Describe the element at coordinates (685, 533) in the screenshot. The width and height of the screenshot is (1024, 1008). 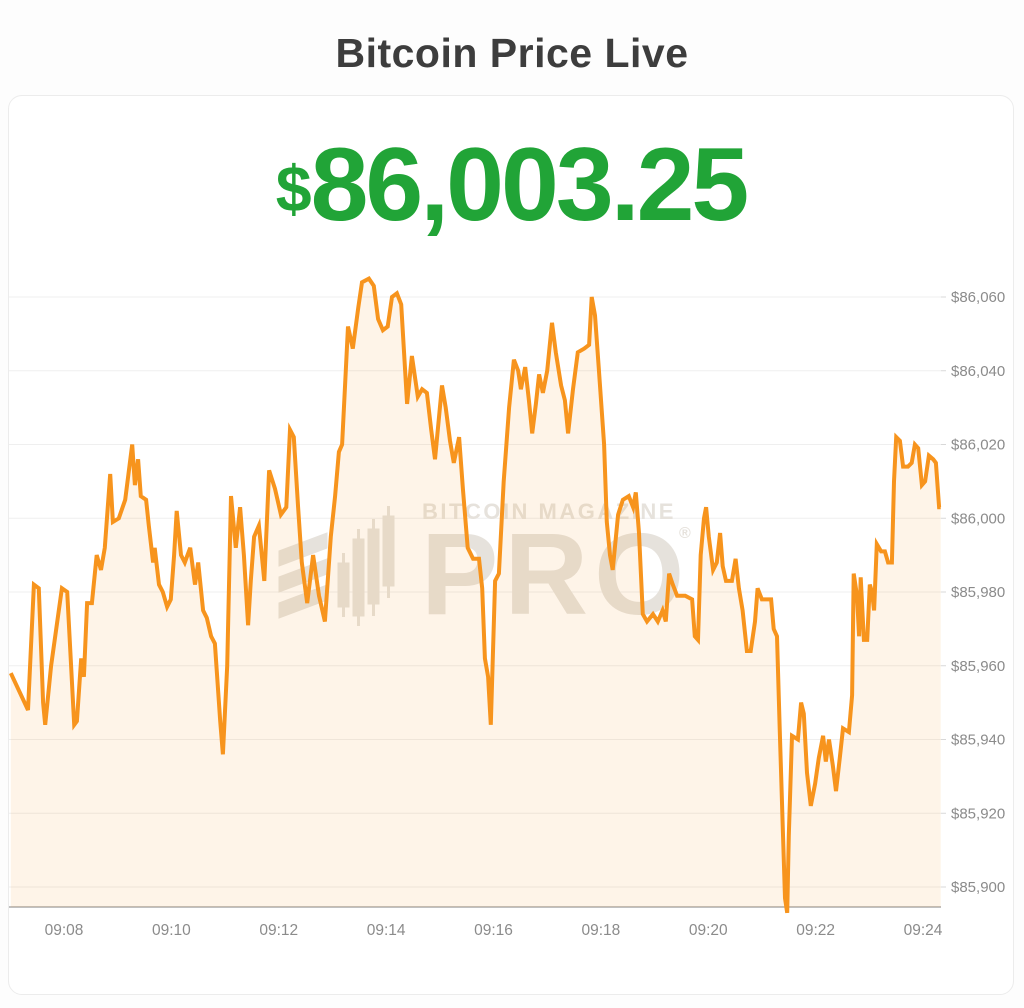
I see `registered-trademark-icon: ®` at that location.